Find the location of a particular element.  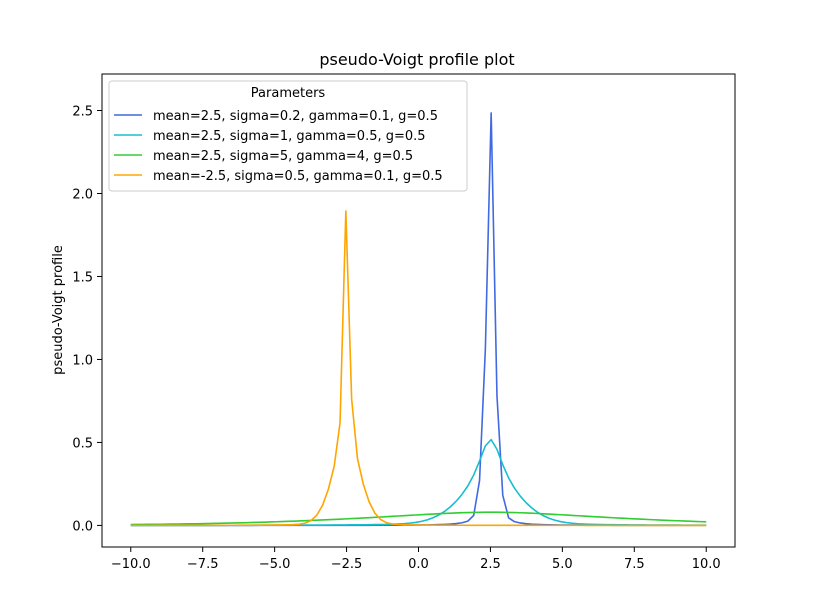

x-tick-label: 10.0 is located at coordinates (706, 564).